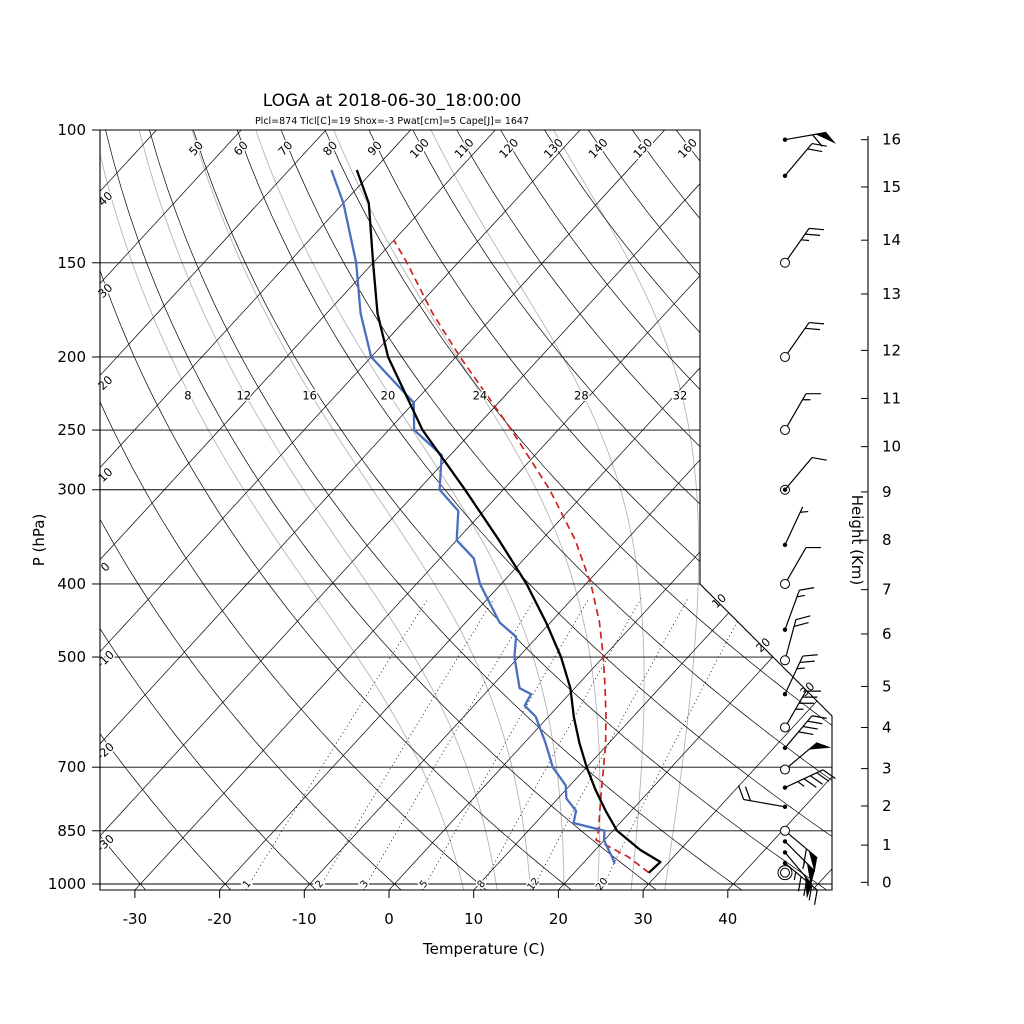 This screenshot has height=1024, width=1024. Describe the element at coordinates (887, 634) in the screenshot. I see `height-tick-label: 6` at that location.